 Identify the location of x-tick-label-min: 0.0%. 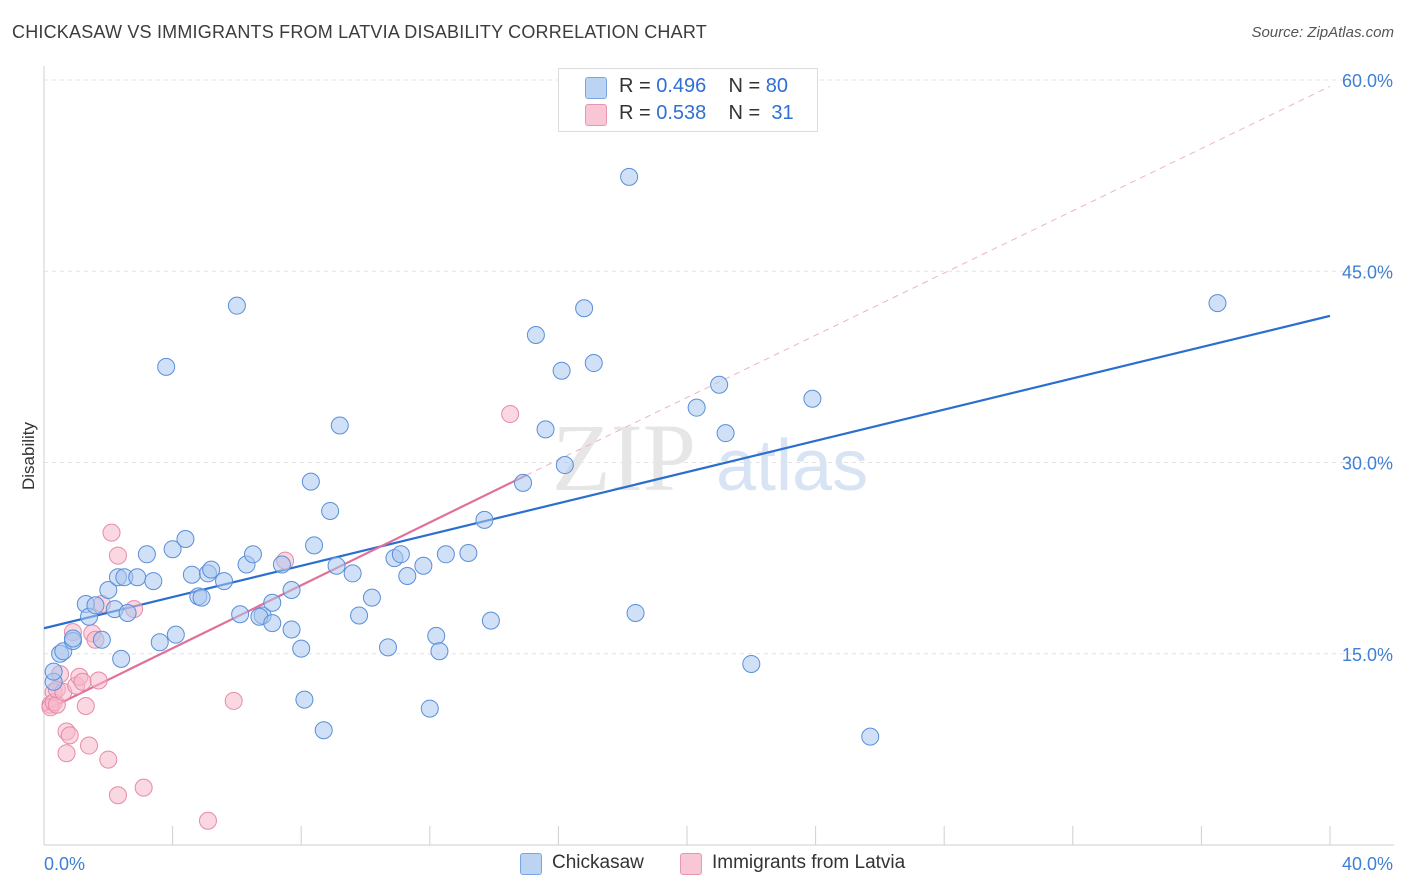
(64, 864).